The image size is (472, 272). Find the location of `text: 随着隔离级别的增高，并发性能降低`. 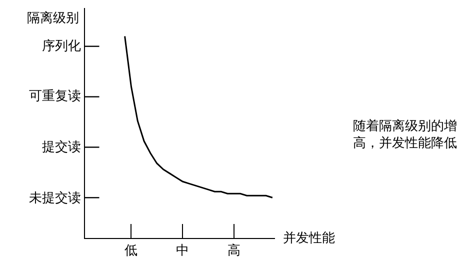

text: 随着隔离级别的增高，并发性能降低 is located at coordinates (405, 134).